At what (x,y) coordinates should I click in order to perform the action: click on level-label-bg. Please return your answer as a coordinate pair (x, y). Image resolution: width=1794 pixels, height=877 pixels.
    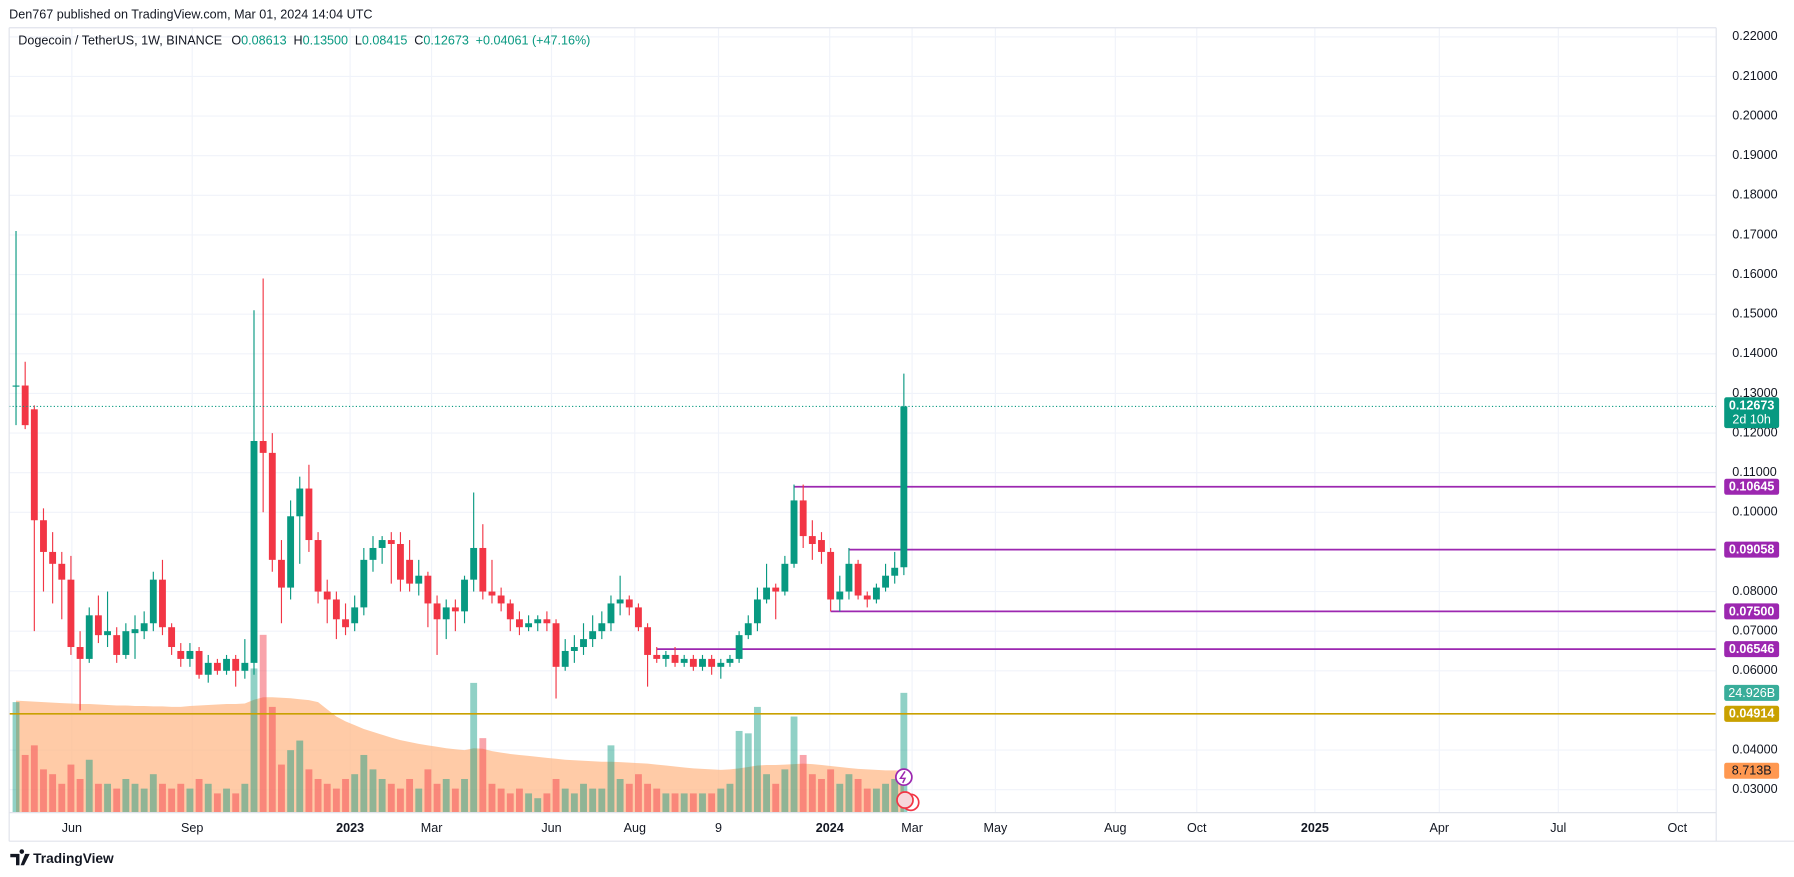
    Looking at the image, I should click on (1752, 611).